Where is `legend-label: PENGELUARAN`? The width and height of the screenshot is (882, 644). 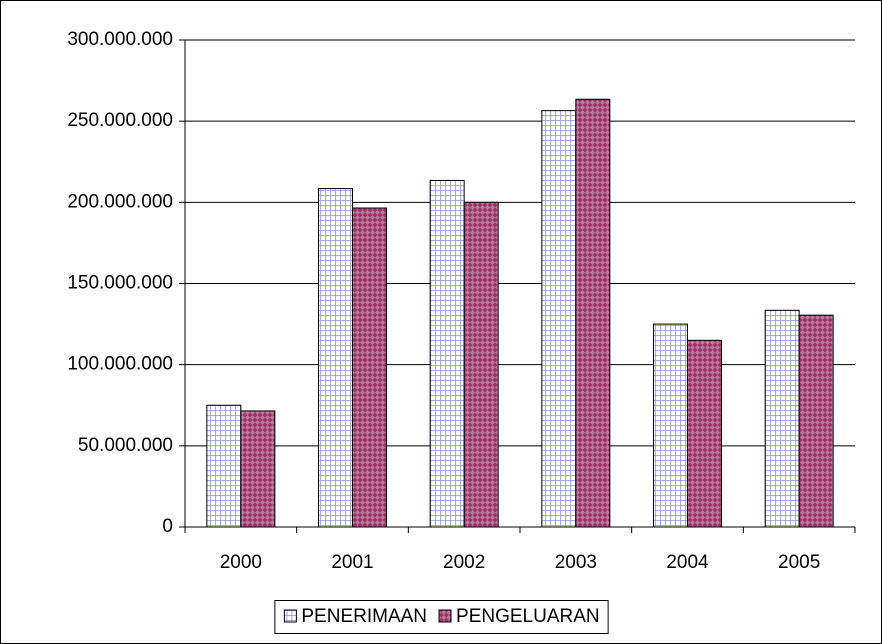
legend-label: PENGELUARAN is located at coordinates (528, 616).